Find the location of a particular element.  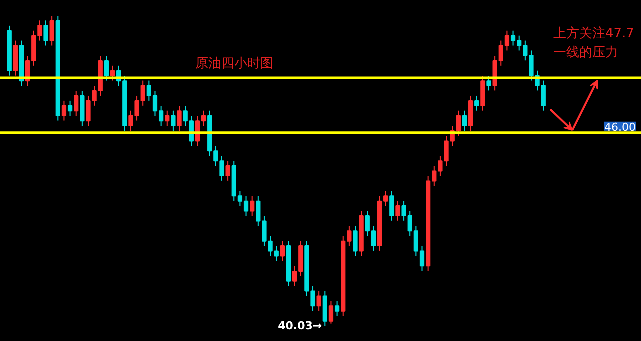

annotation: 40.03→ is located at coordinates (300, 326).